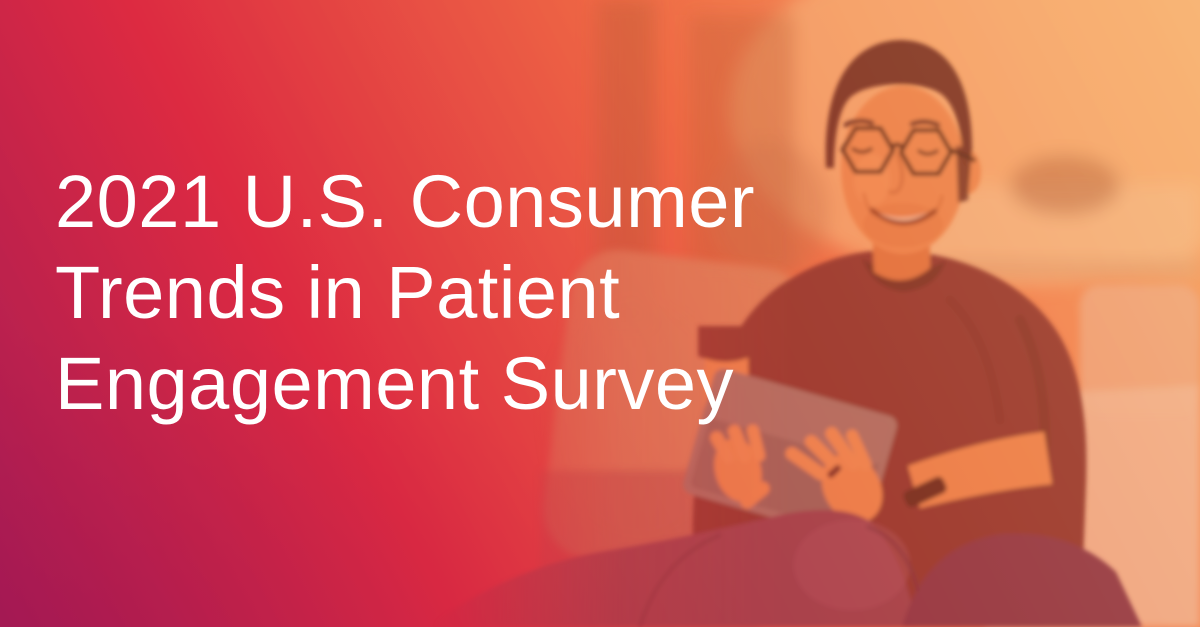 The width and height of the screenshot is (1200, 627). What do you see at coordinates (395, 383) in the screenshot?
I see `headline-line-3: Engagement Survey` at bounding box center [395, 383].